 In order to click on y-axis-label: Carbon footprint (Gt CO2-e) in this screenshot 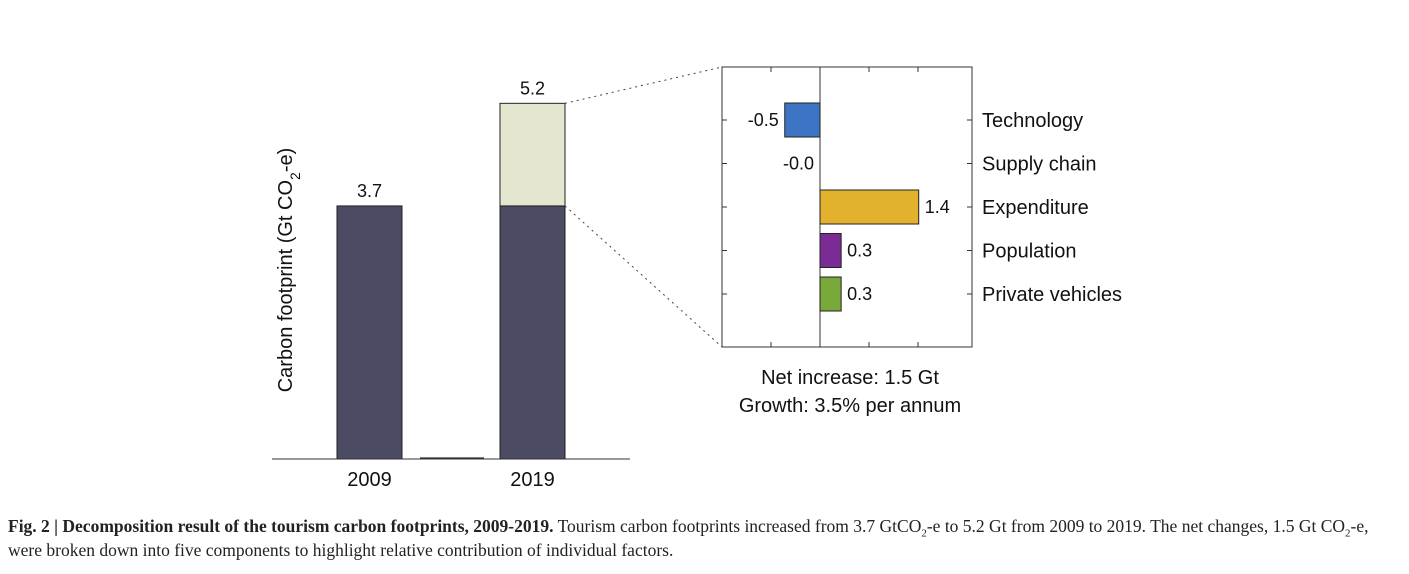, I will do `click(289, 270)`.